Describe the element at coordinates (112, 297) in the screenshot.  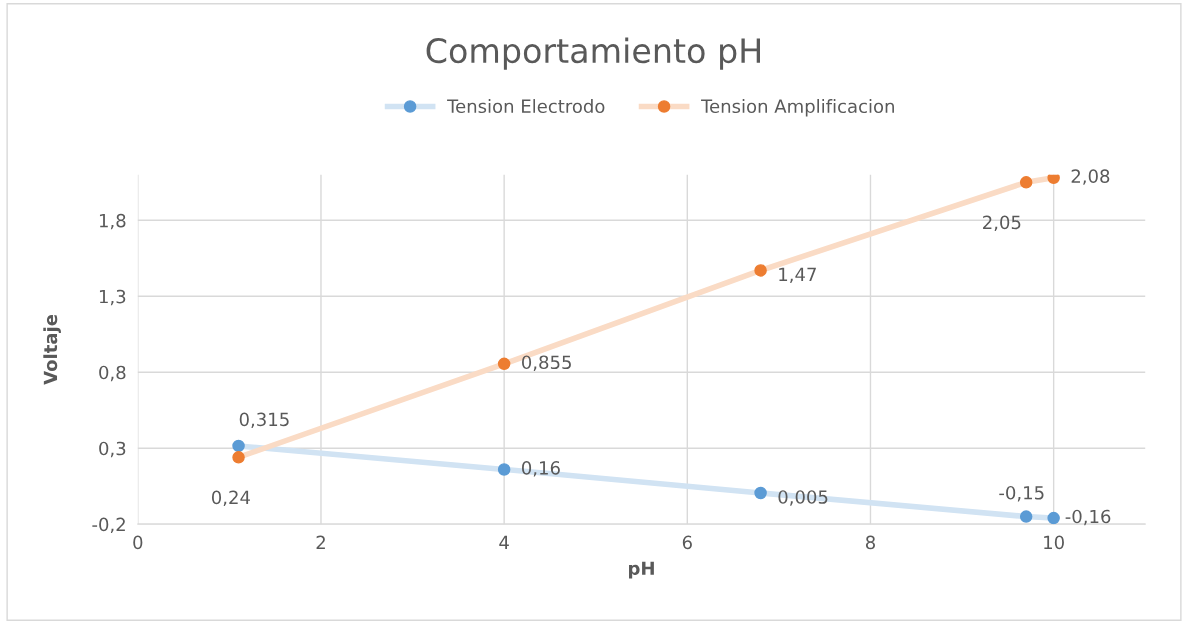
I see `y-tick-label: 1,3` at that location.